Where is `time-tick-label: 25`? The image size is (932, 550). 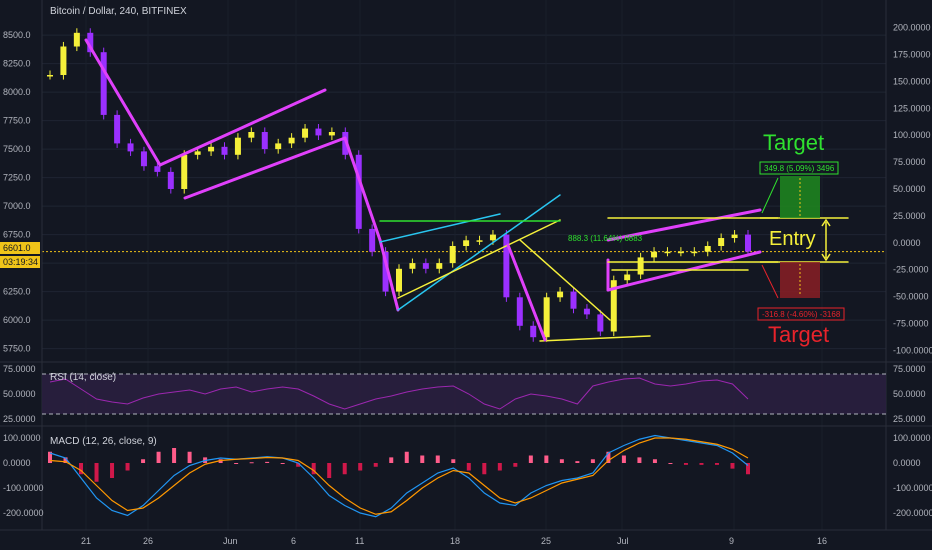 time-tick-label: 25 is located at coordinates (546, 541).